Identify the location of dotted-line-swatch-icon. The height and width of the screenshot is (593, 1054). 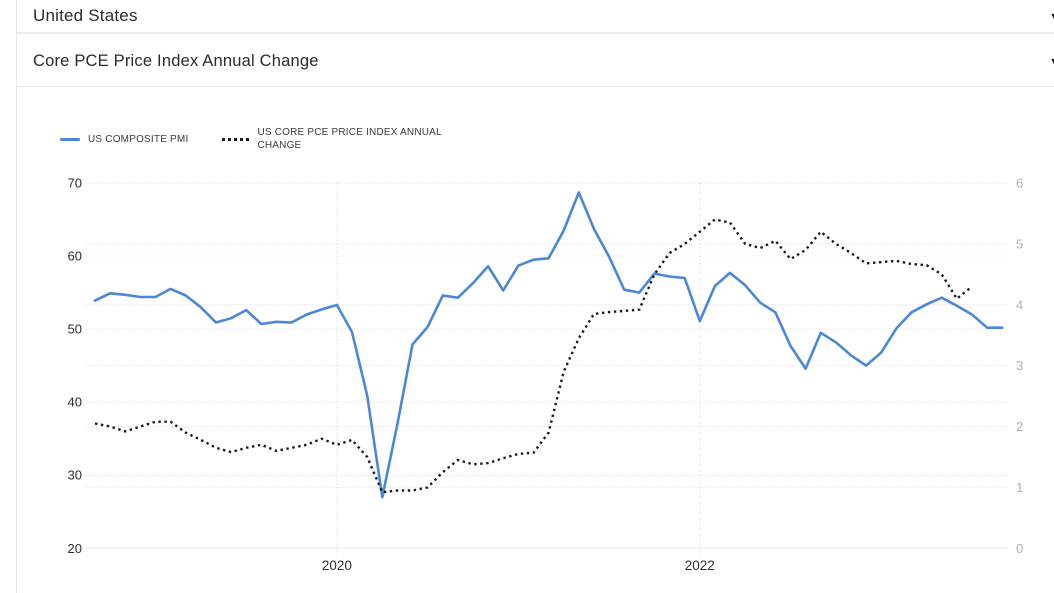
(236, 139).